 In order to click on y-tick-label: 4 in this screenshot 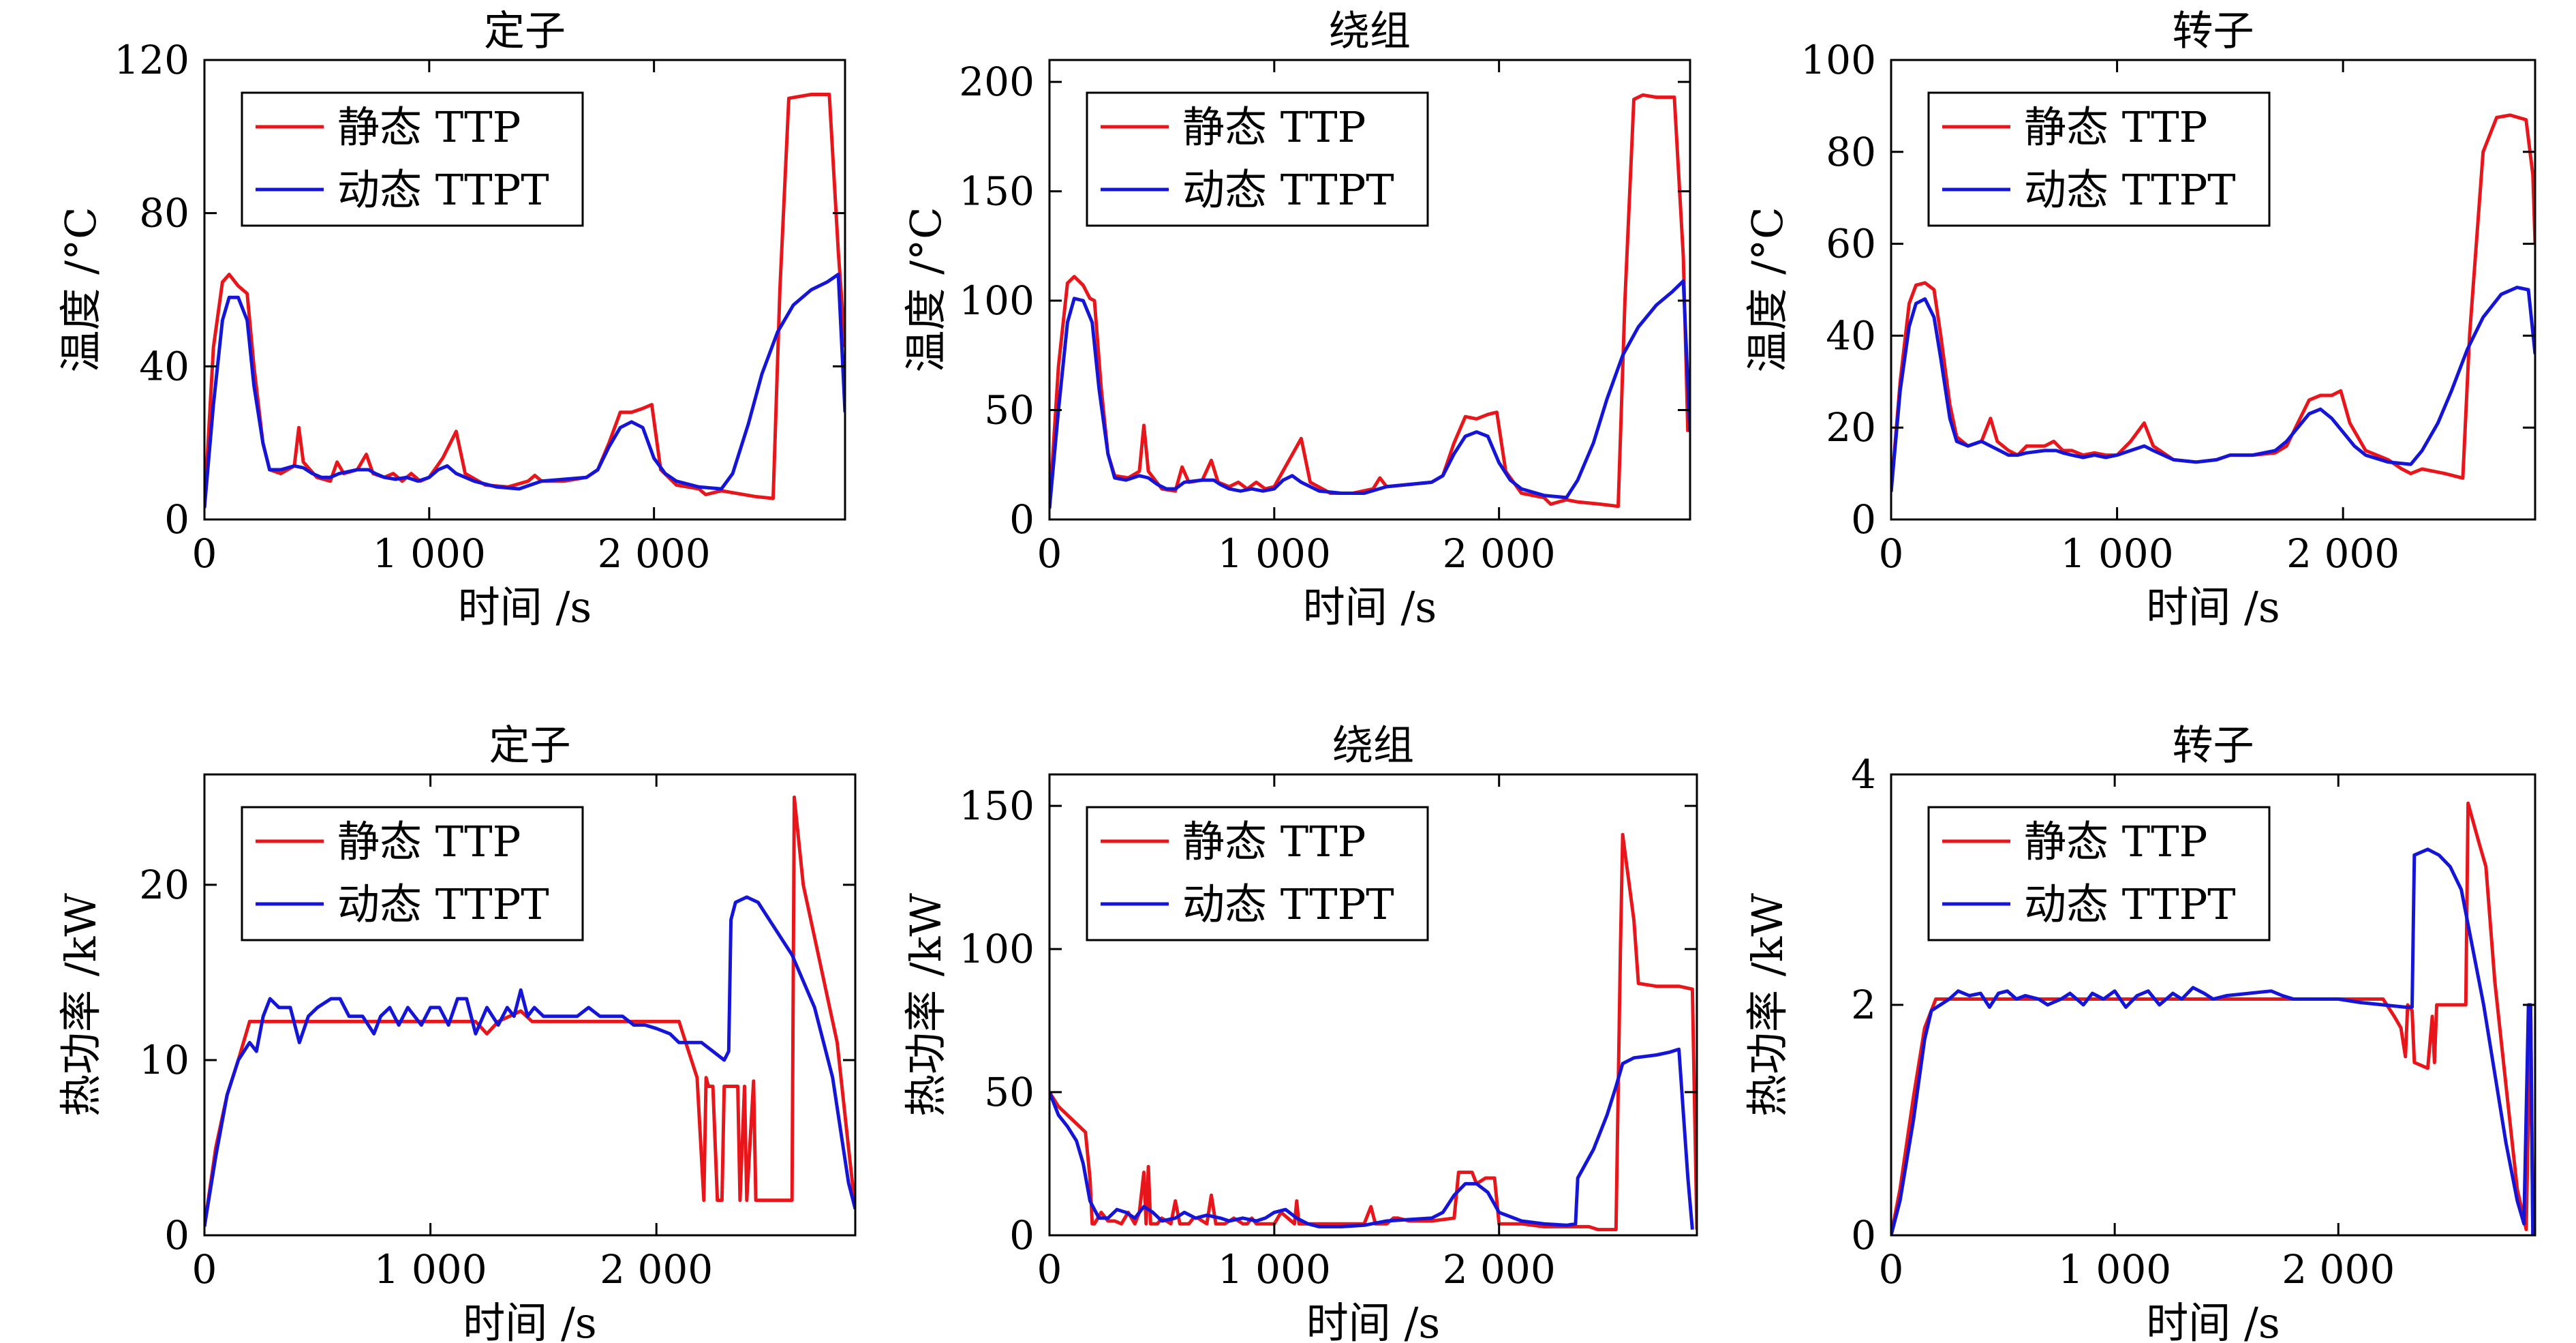, I will do `click(1863, 774)`.